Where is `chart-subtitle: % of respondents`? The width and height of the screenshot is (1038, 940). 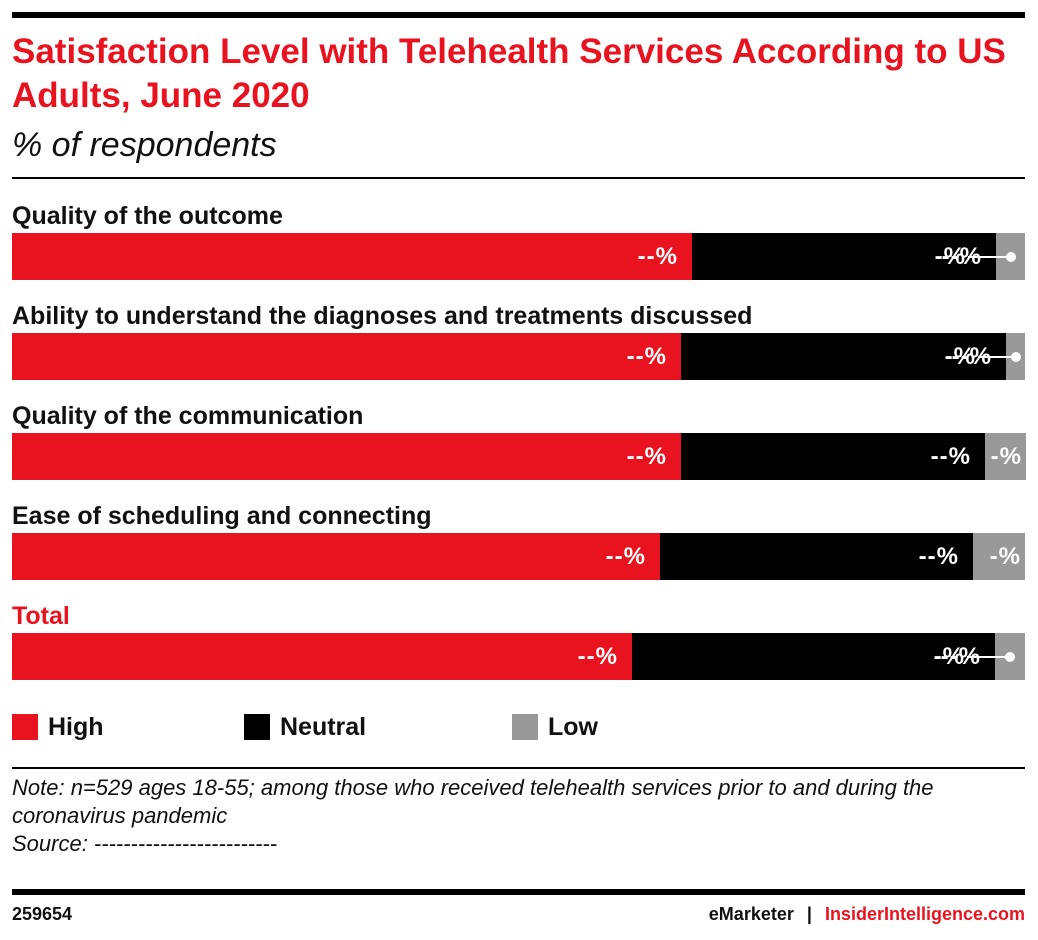 chart-subtitle: % of respondents is located at coordinates (144, 145).